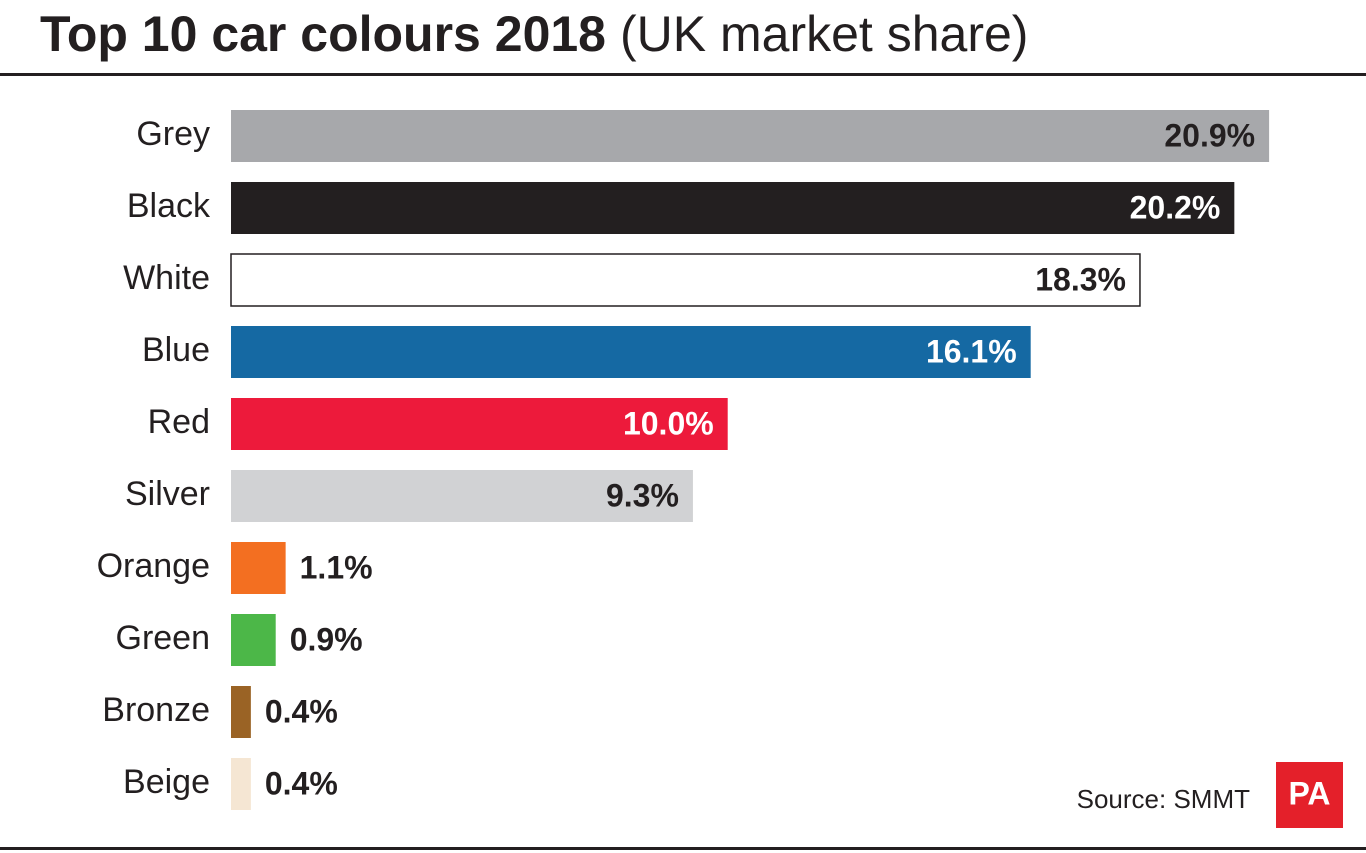 The height and width of the screenshot is (853, 1366). Describe the element at coordinates (163, 638) in the screenshot. I see `category-label: Green` at that location.